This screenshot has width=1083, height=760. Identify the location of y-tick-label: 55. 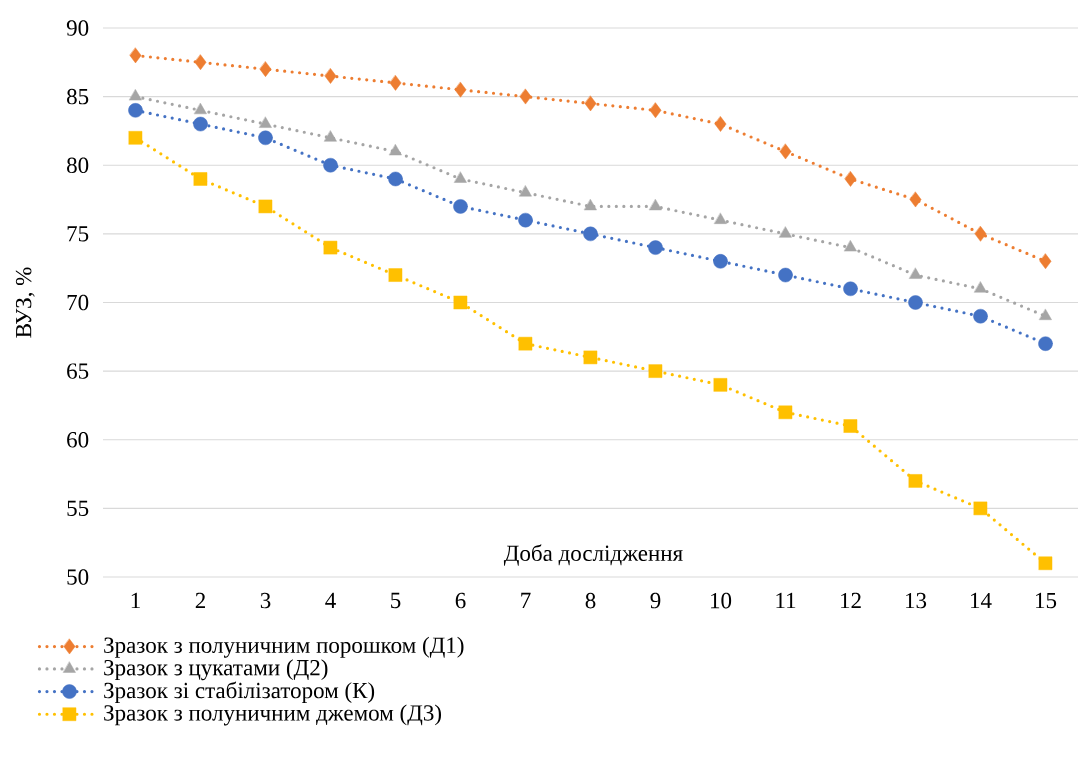
(78, 508).